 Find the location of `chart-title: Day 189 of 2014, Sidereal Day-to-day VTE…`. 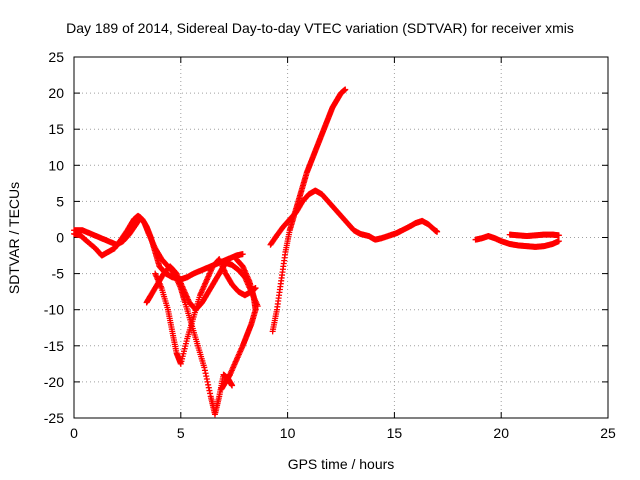

chart-title: Day 189 of 2014, Sidereal Day-to-day VTE… is located at coordinates (320, 28).